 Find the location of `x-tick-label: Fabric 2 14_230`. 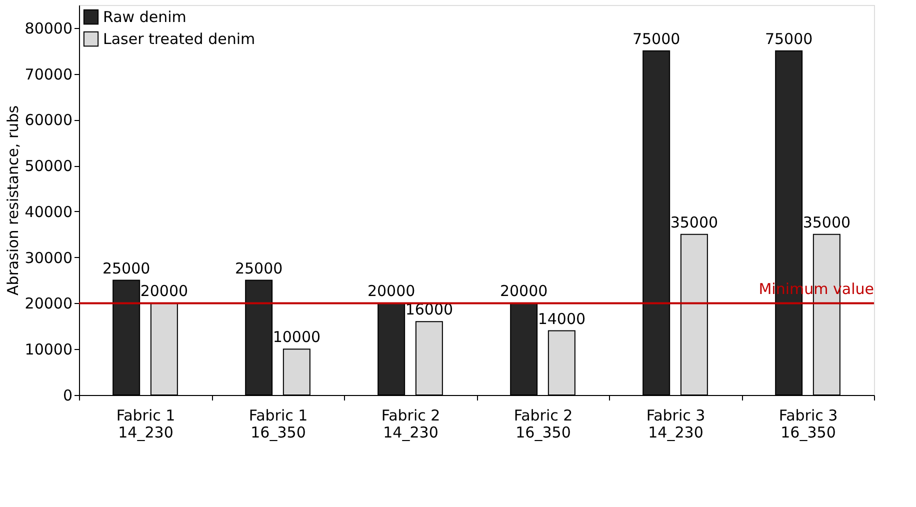

x-tick-label: Fabric 2 14_230 is located at coordinates (410, 424).